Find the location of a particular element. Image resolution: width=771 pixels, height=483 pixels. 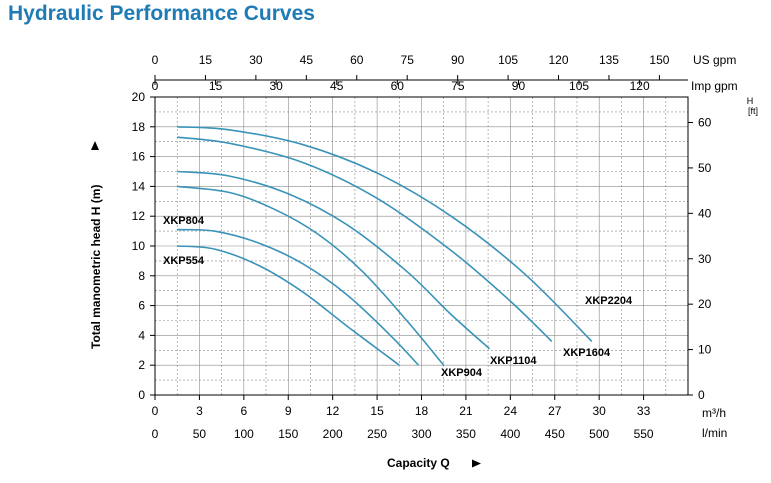

impgpm-tick-label: 105 is located at coordinates (579, 86).